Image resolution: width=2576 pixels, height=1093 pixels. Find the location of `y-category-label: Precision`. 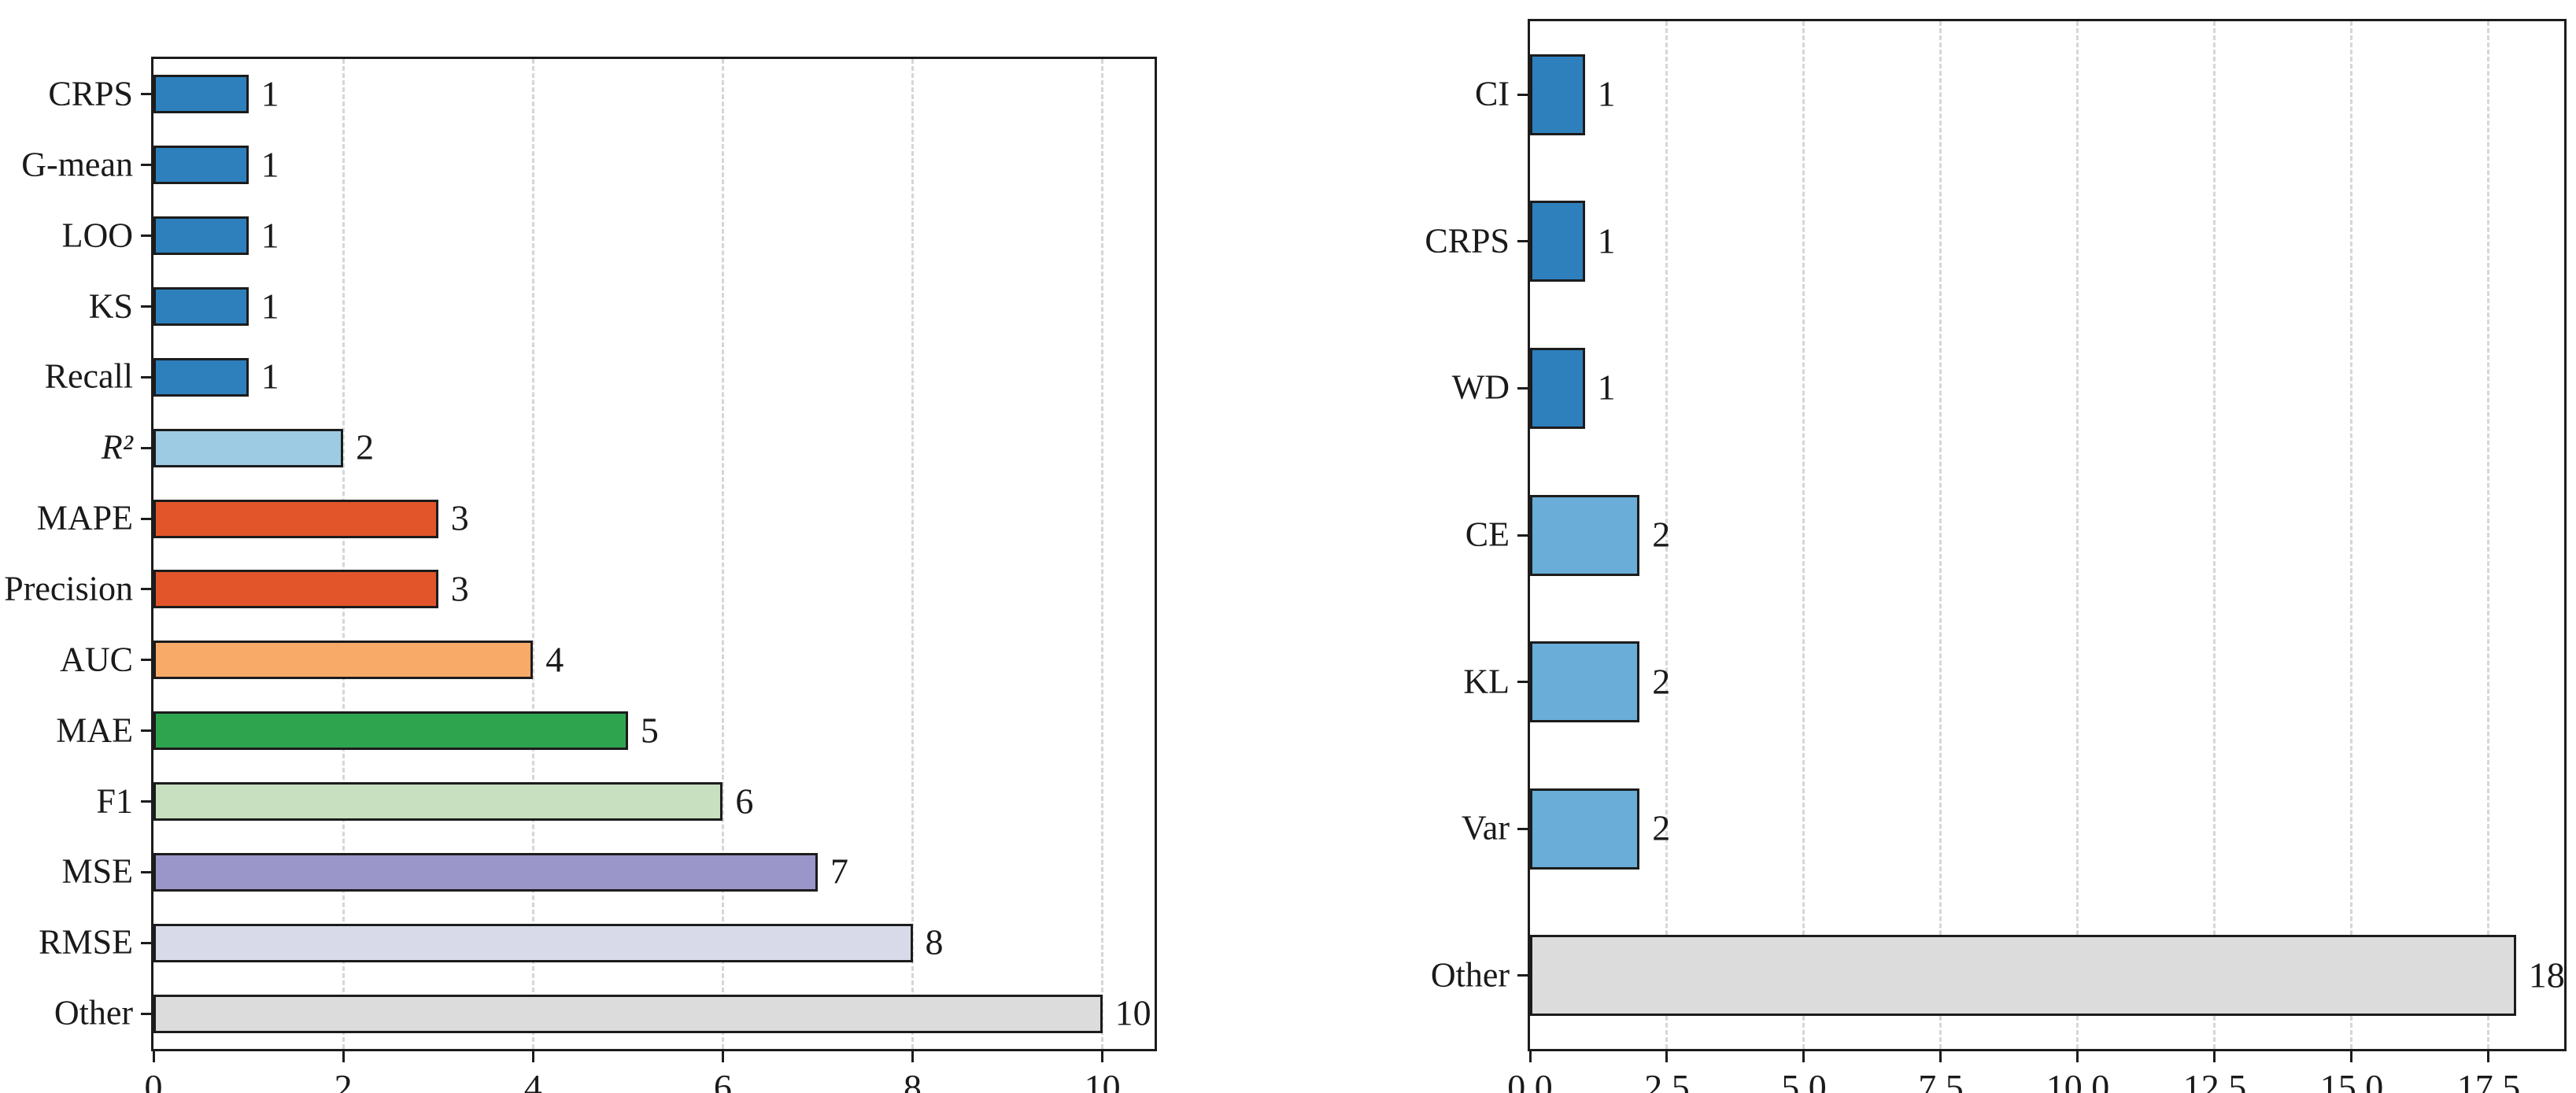

y-category-label: Precision is located at coordinates (68, 588).